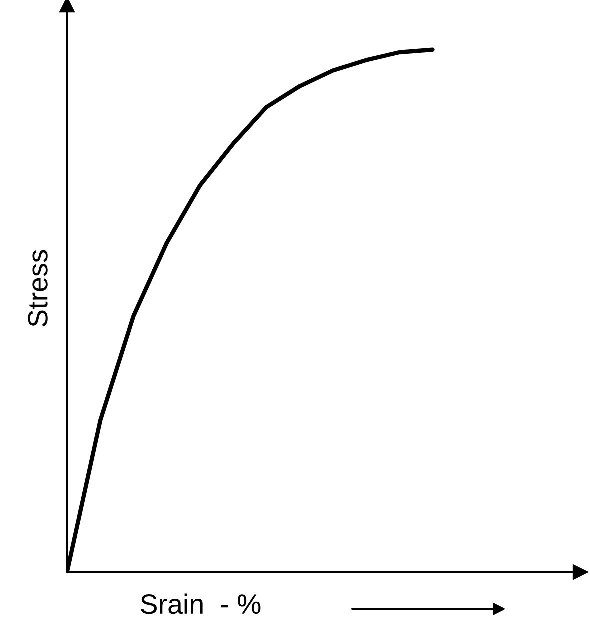 The image size is (590, 620). Describe the element at coordinates (201, 604) in the screenshot. I see `x-axis-title: Srain - %` at that location.